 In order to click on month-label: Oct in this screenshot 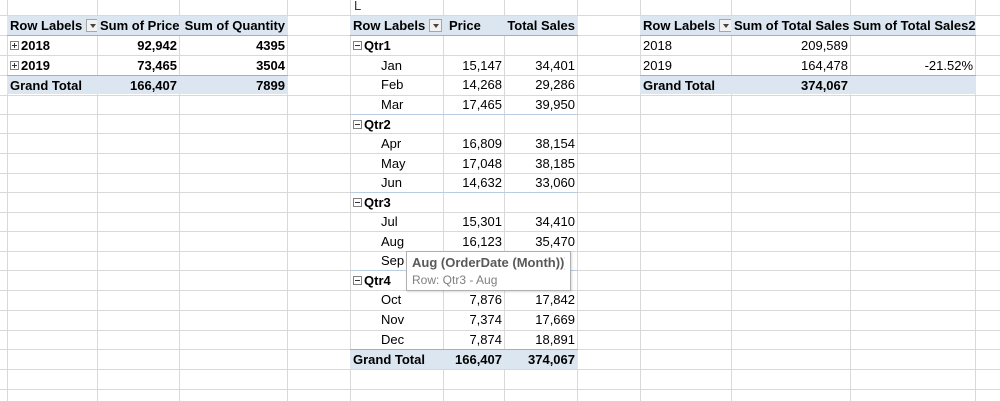, I will do `click(391, 299)`.